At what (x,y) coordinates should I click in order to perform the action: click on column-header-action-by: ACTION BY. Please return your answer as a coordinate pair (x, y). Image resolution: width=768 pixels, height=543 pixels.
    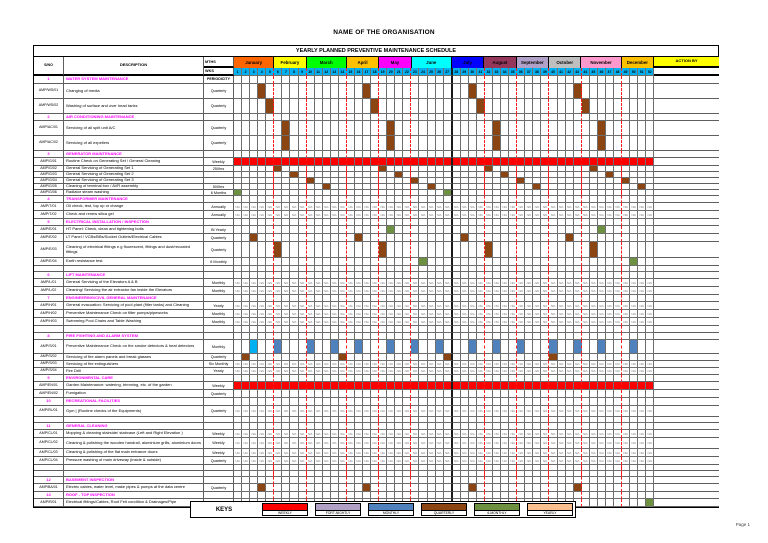
    Looking at the image, I should click on (686, 62).